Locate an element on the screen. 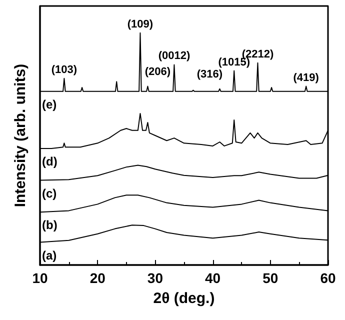  x-axis-title: 2θ (deg.) is located at coordinates (184, 298).